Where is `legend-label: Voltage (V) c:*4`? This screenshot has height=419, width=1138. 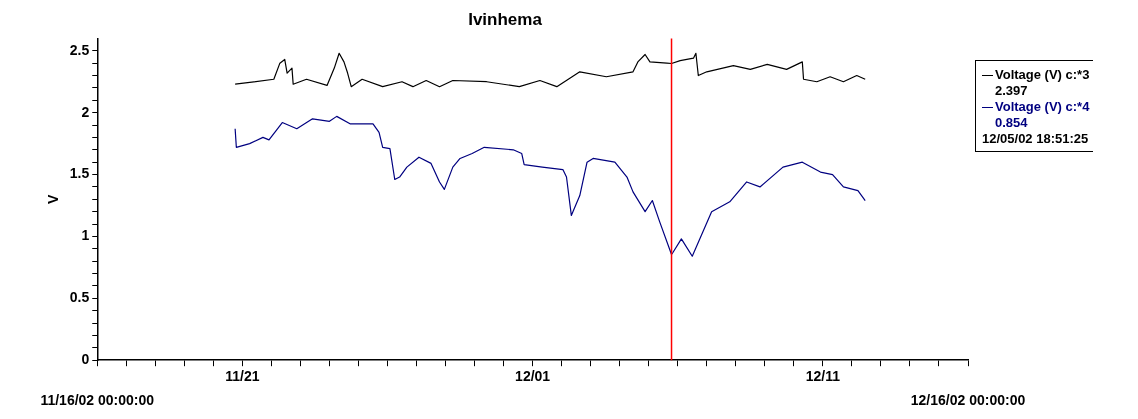
legend-label: Voltage (V) c:*4 is located at coordinates (1042, 107).